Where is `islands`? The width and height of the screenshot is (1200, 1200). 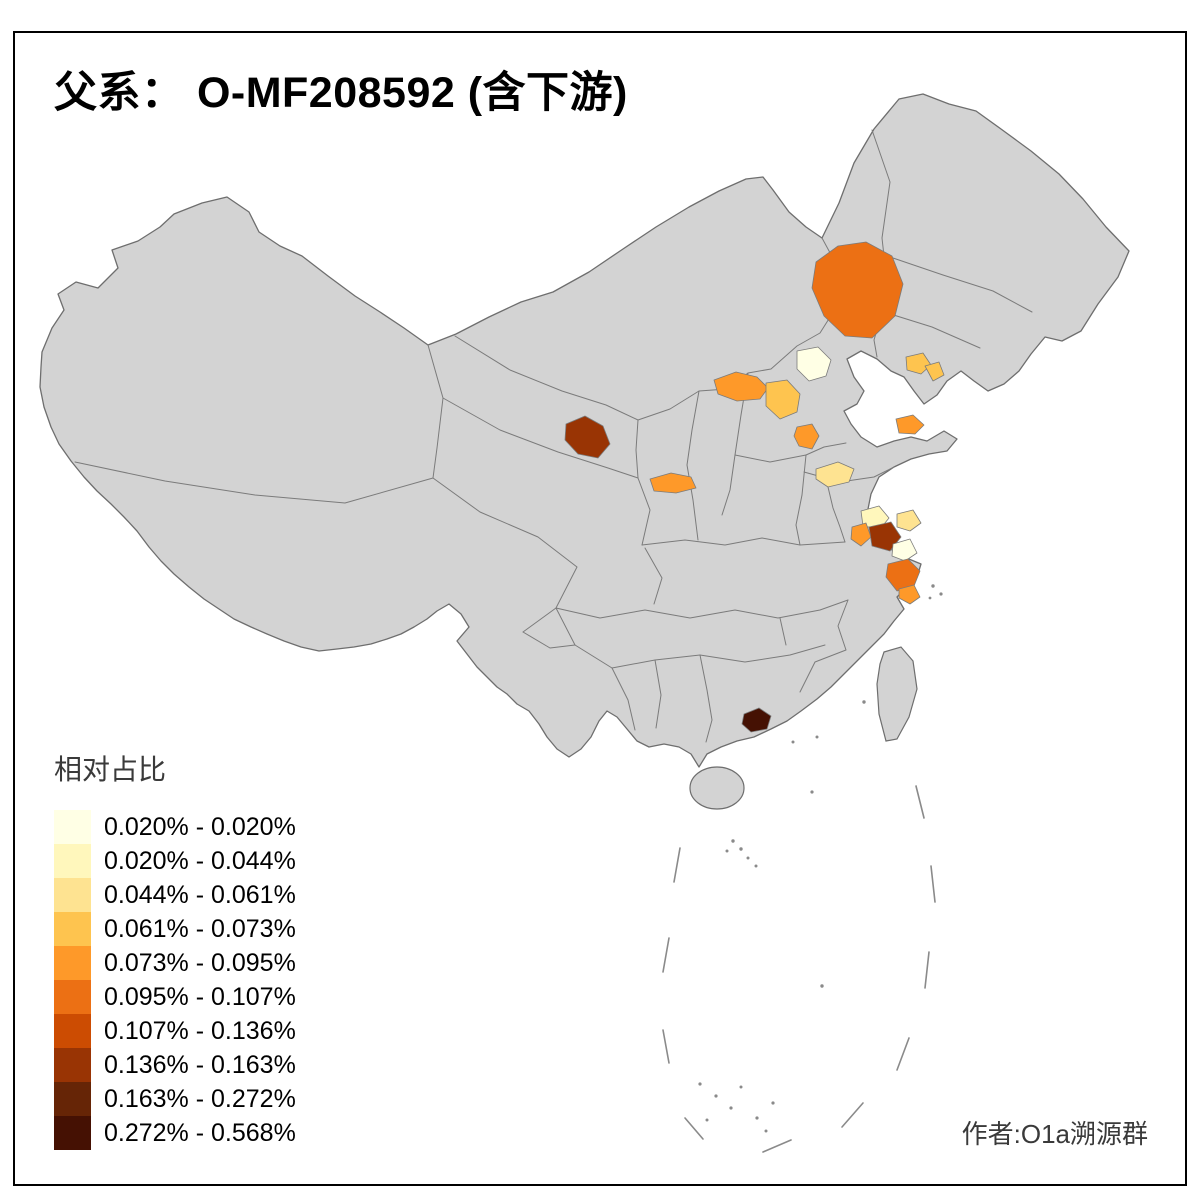 islands is located at coordinates (803, 728).